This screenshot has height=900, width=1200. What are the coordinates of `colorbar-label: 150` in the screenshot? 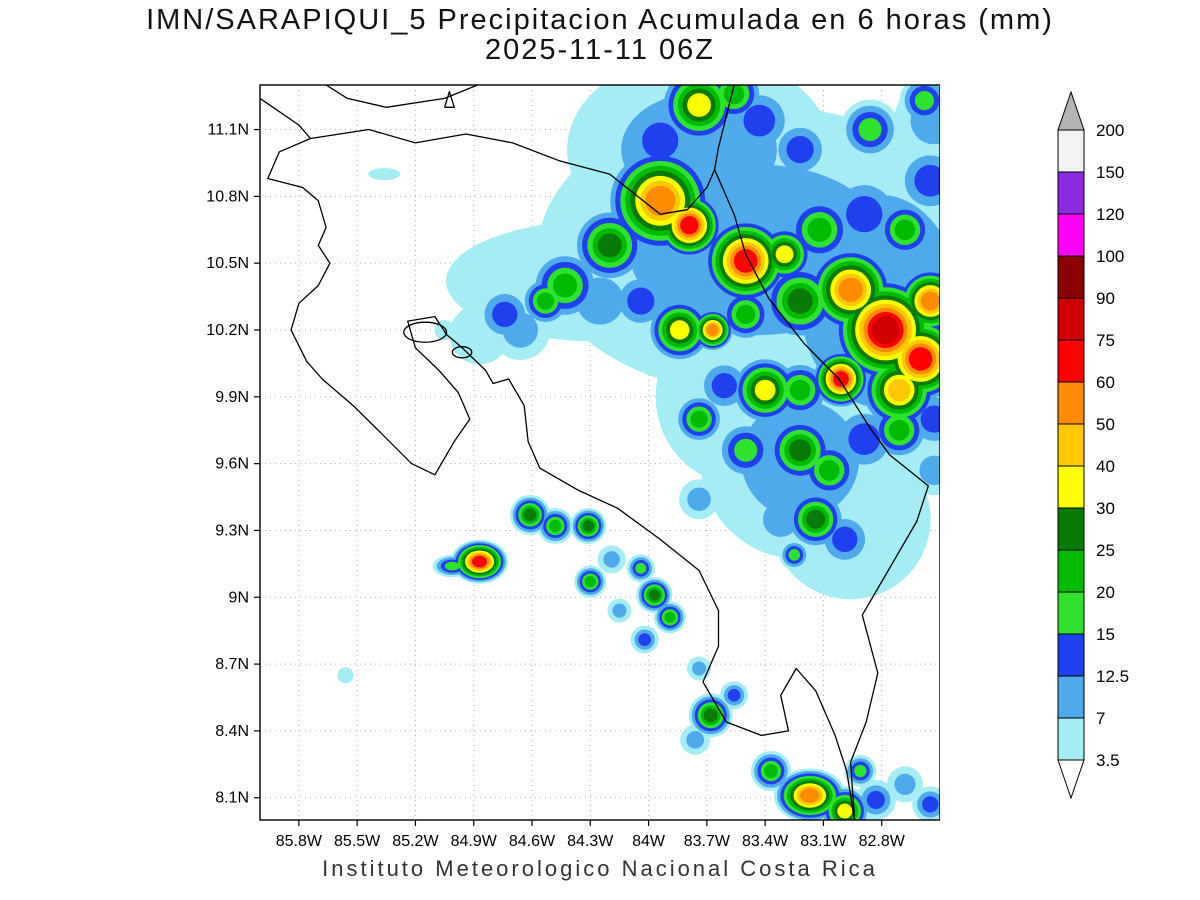 It's located at (1110, 172).